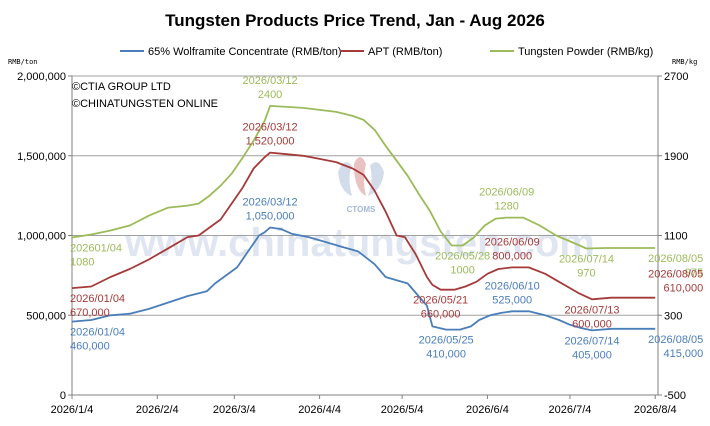 The height and width of the screenshot is (426, 710). What do you see at coordinates (270, 217) in the screenshot?
I see `annotation-label: 1,050,000` at bounding box center [270, 217].